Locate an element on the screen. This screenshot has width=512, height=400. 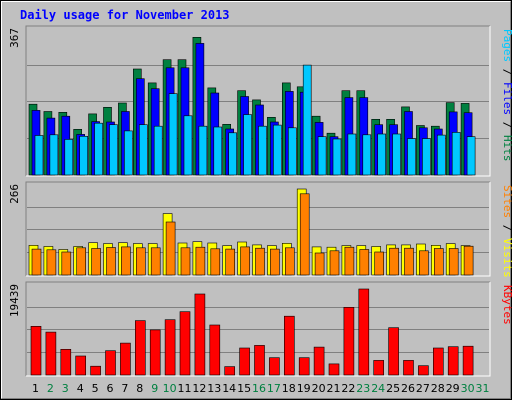
x-tick-label-day-15: 15 is located at coordinates (244, 388).